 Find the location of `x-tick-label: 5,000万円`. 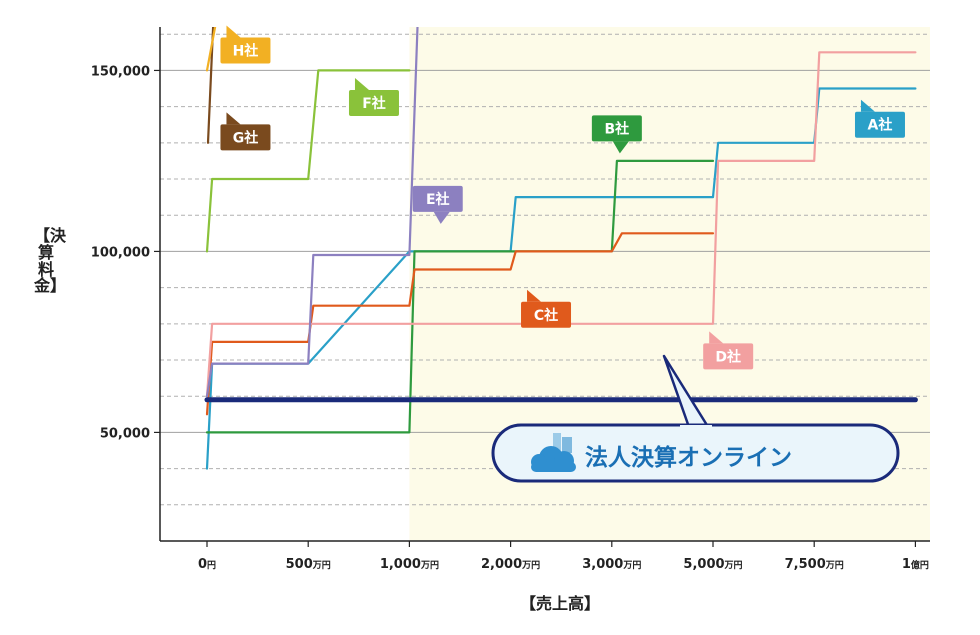

x-tick-label: 5,000万円 is located at coordinates (712, 564).